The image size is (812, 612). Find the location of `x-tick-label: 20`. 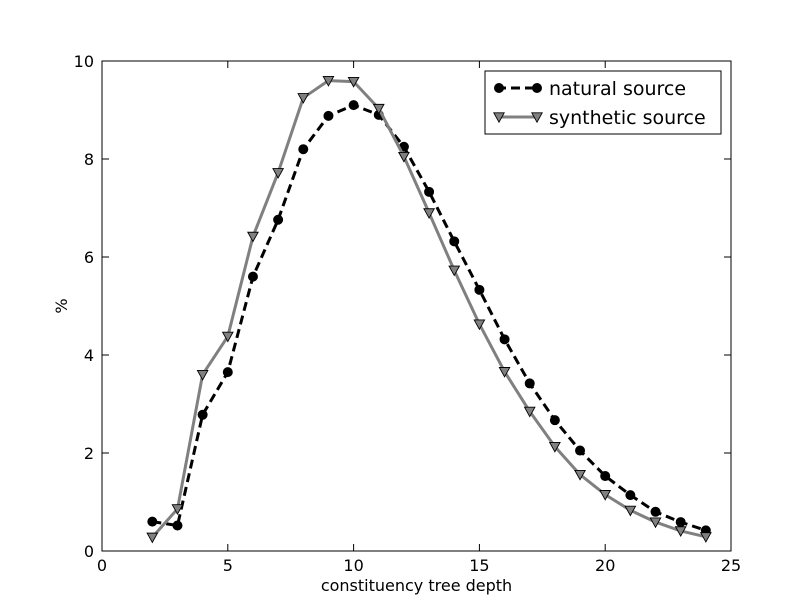

x-tick-label: 20 is located at coordinates (605, 565).